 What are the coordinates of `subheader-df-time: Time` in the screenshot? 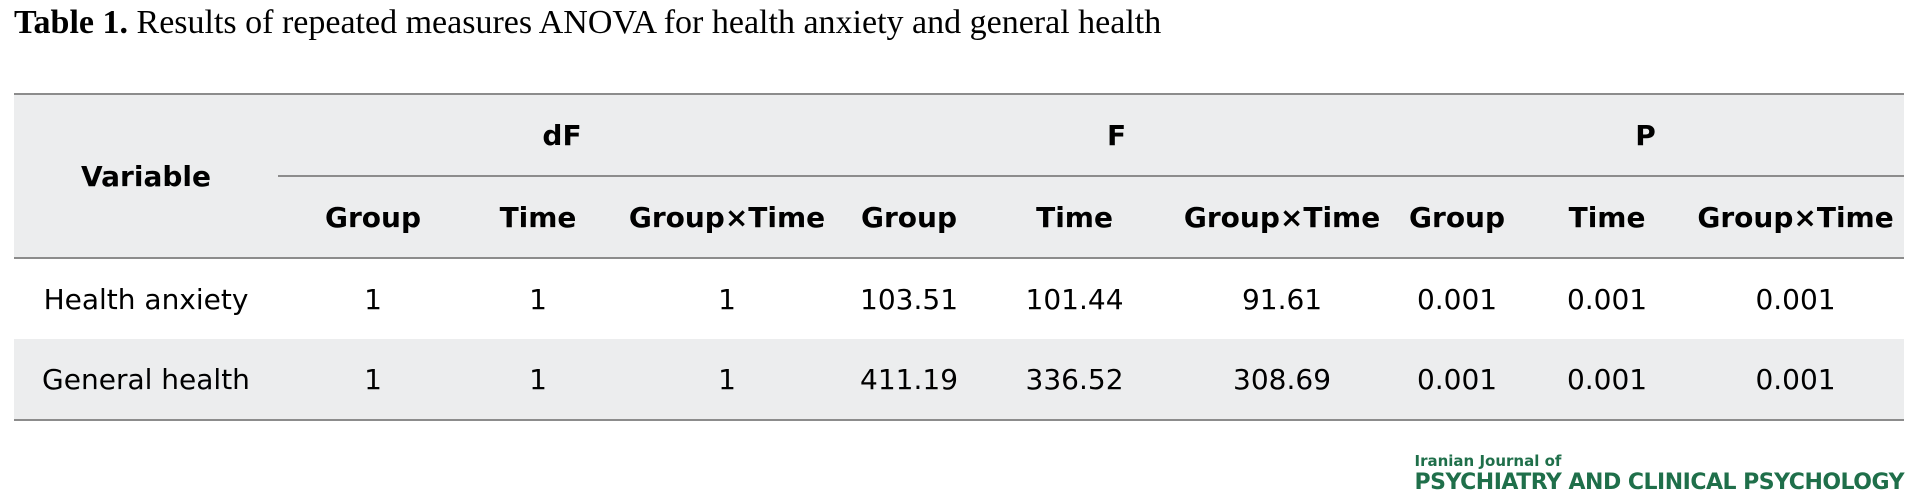 It's located at (538, 217).